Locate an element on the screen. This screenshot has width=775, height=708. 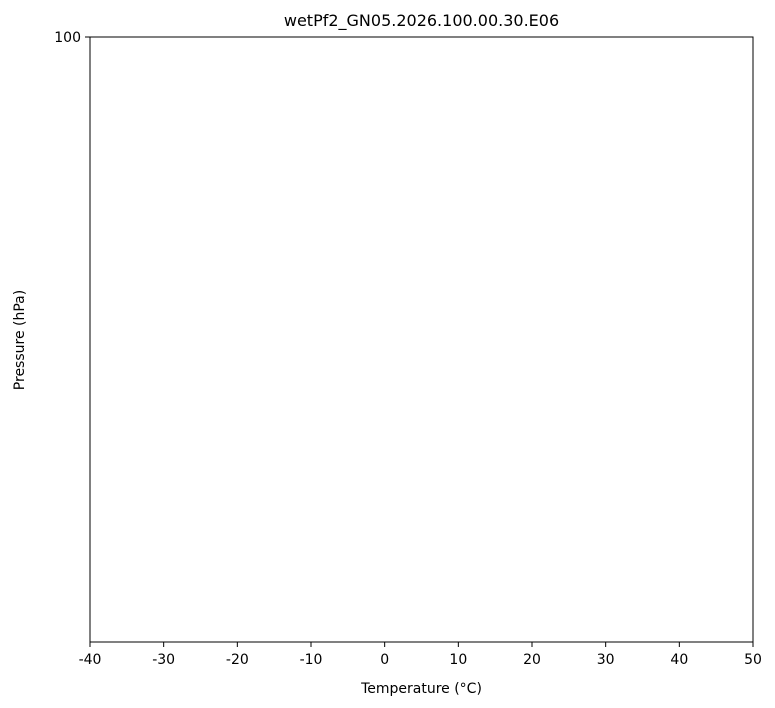
x-tick-label: -30 is located at coordinates (163, 660).